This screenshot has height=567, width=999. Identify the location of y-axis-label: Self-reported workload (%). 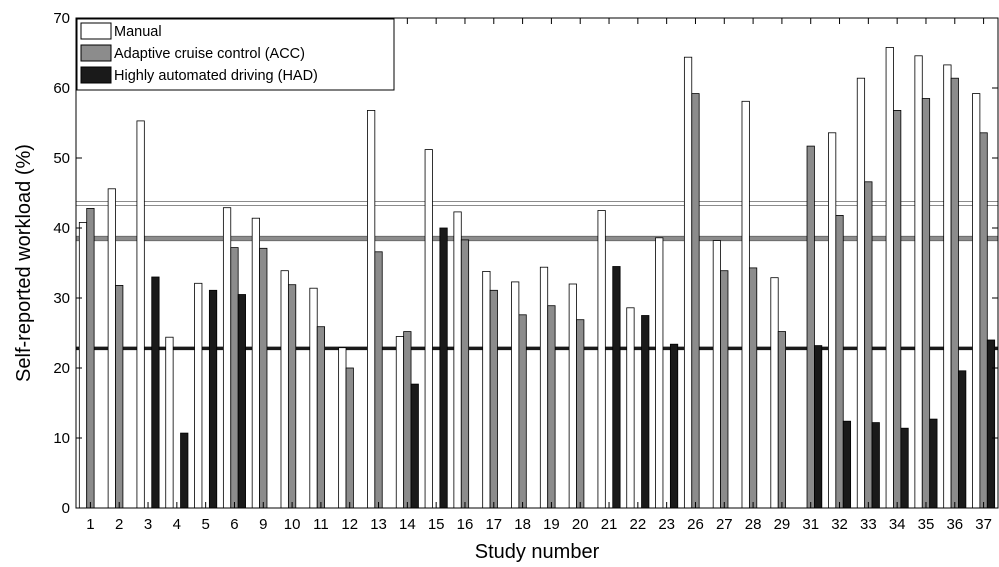
(24, 263).